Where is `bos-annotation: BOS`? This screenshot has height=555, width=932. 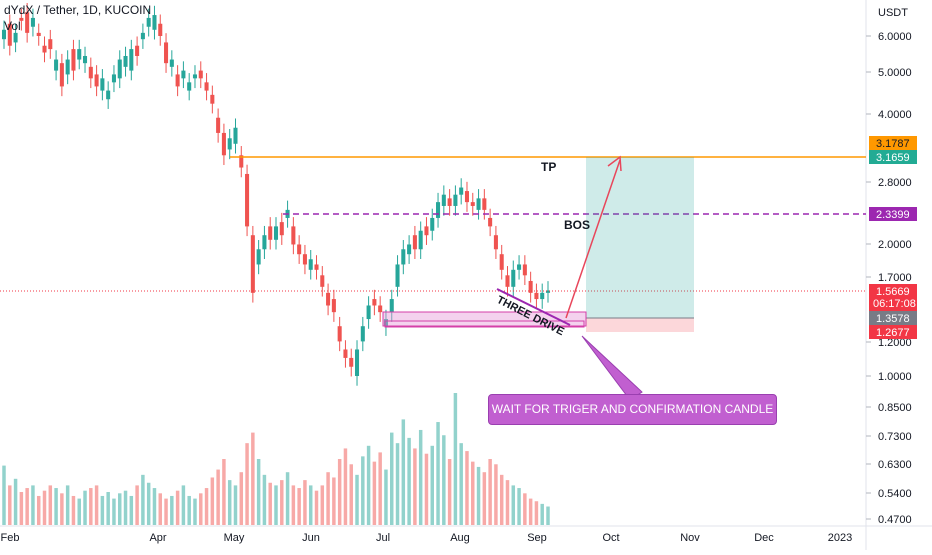 bos-annotation: BOS is located at coordinates (577, 225).